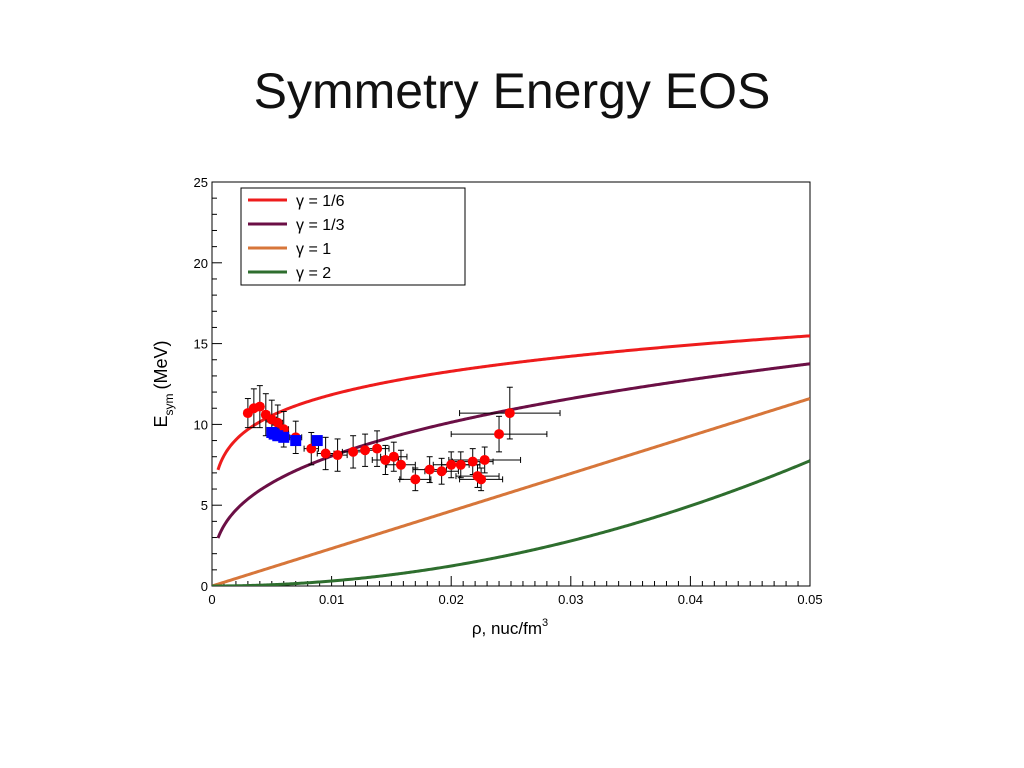 This screenshot has height=768, width=1024. I want to click on y-tick-label: 5, so click(204, 505).